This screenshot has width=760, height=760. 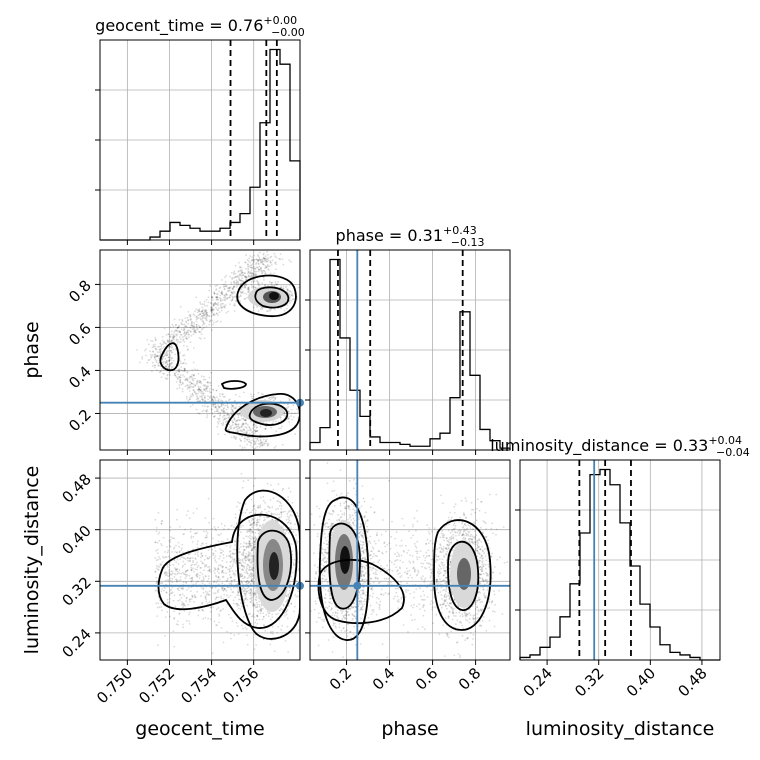 I want to click on x-tick-label: 0.754, so click(x=198, y=685).